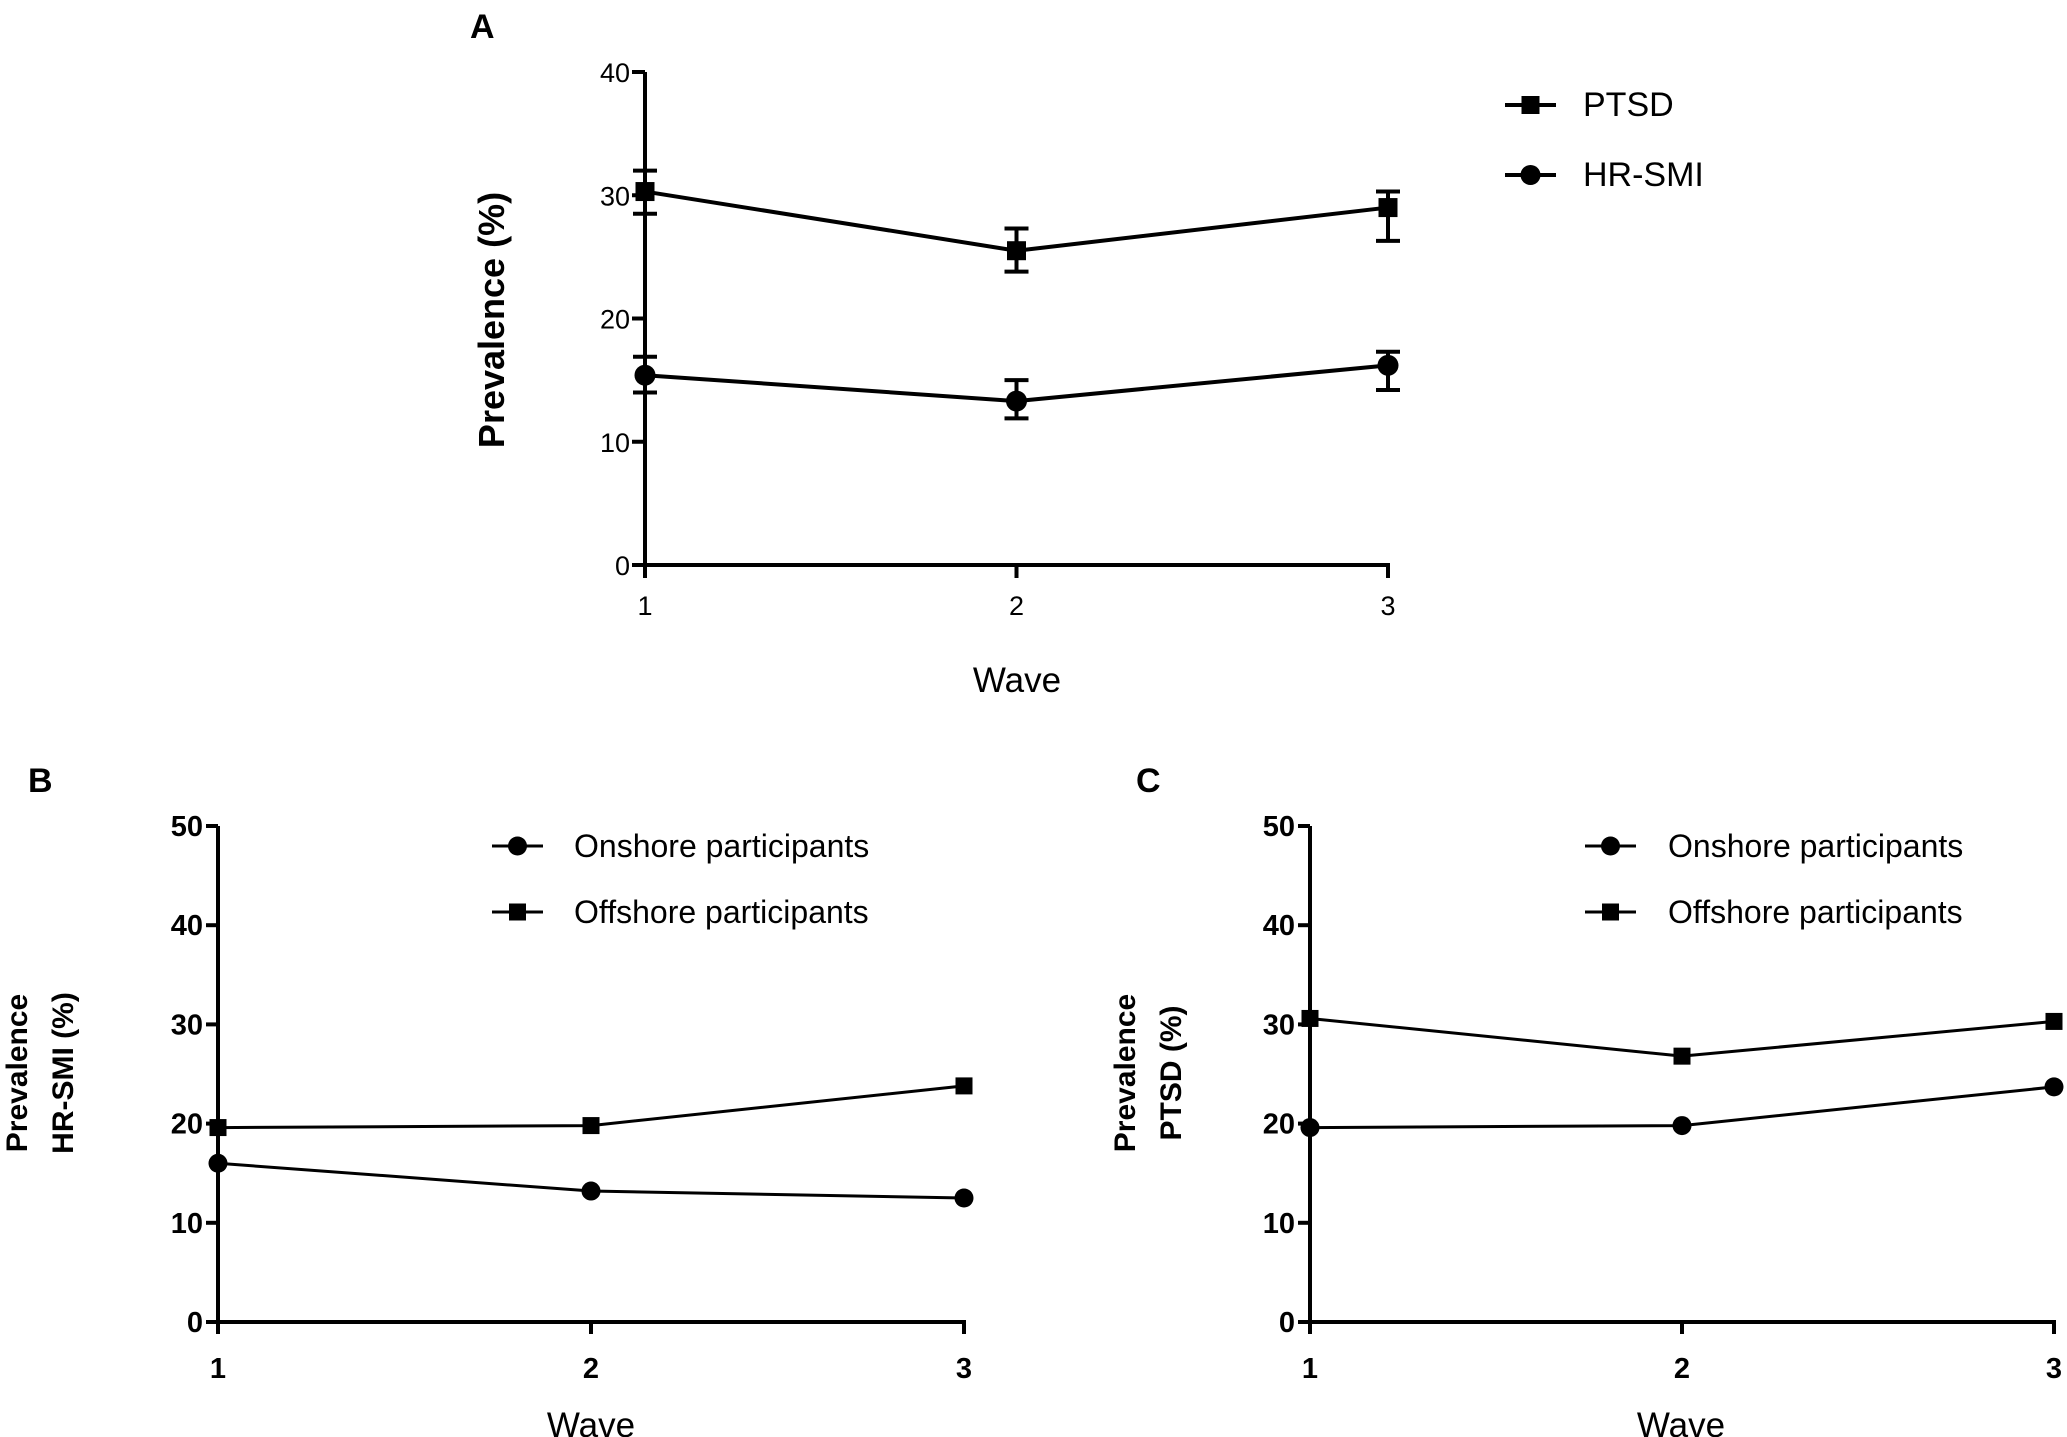 Image resolution: width=2067 pixels, height=1437 pixels. What do you see at coordinates (63, 1073) in the screenshot?
I see `y-axis-label-line: HR-SMI (%)` at bounding box center [63, 1073].